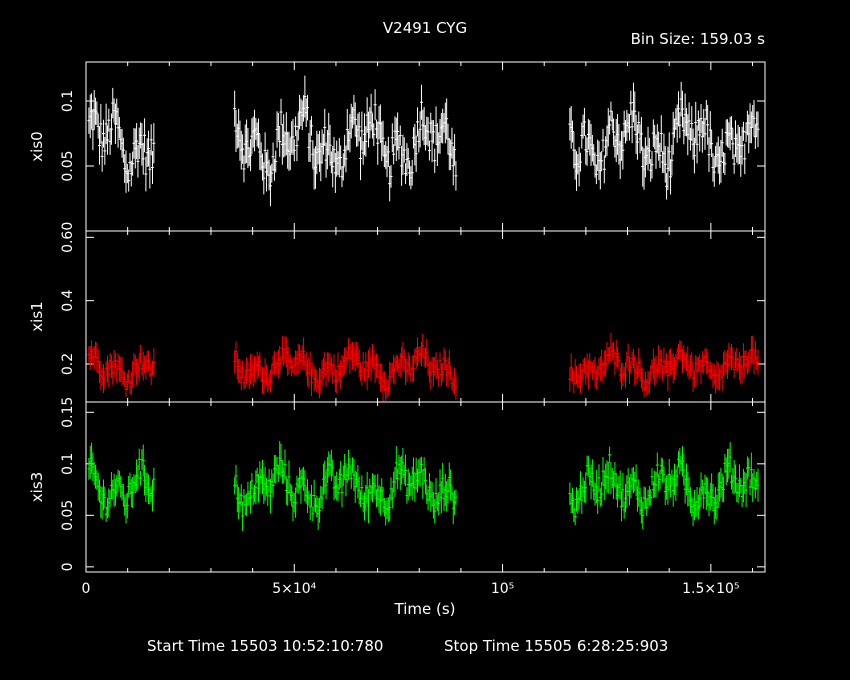  Describe the element at coordinates (68, 364) in the screenshot. I see `y-tick-label: 0.2` at that location.